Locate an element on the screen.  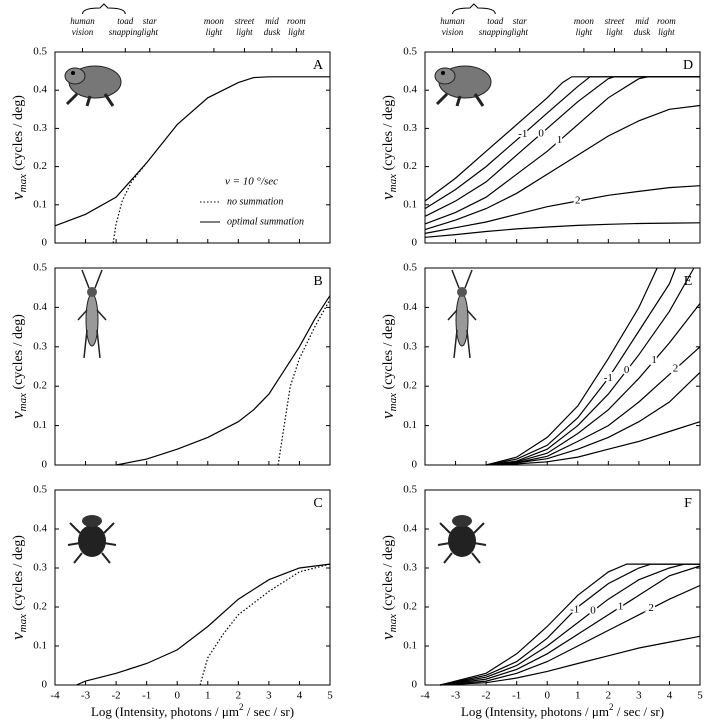
x-tick-label: -2 is located at coordinates (116, 696).